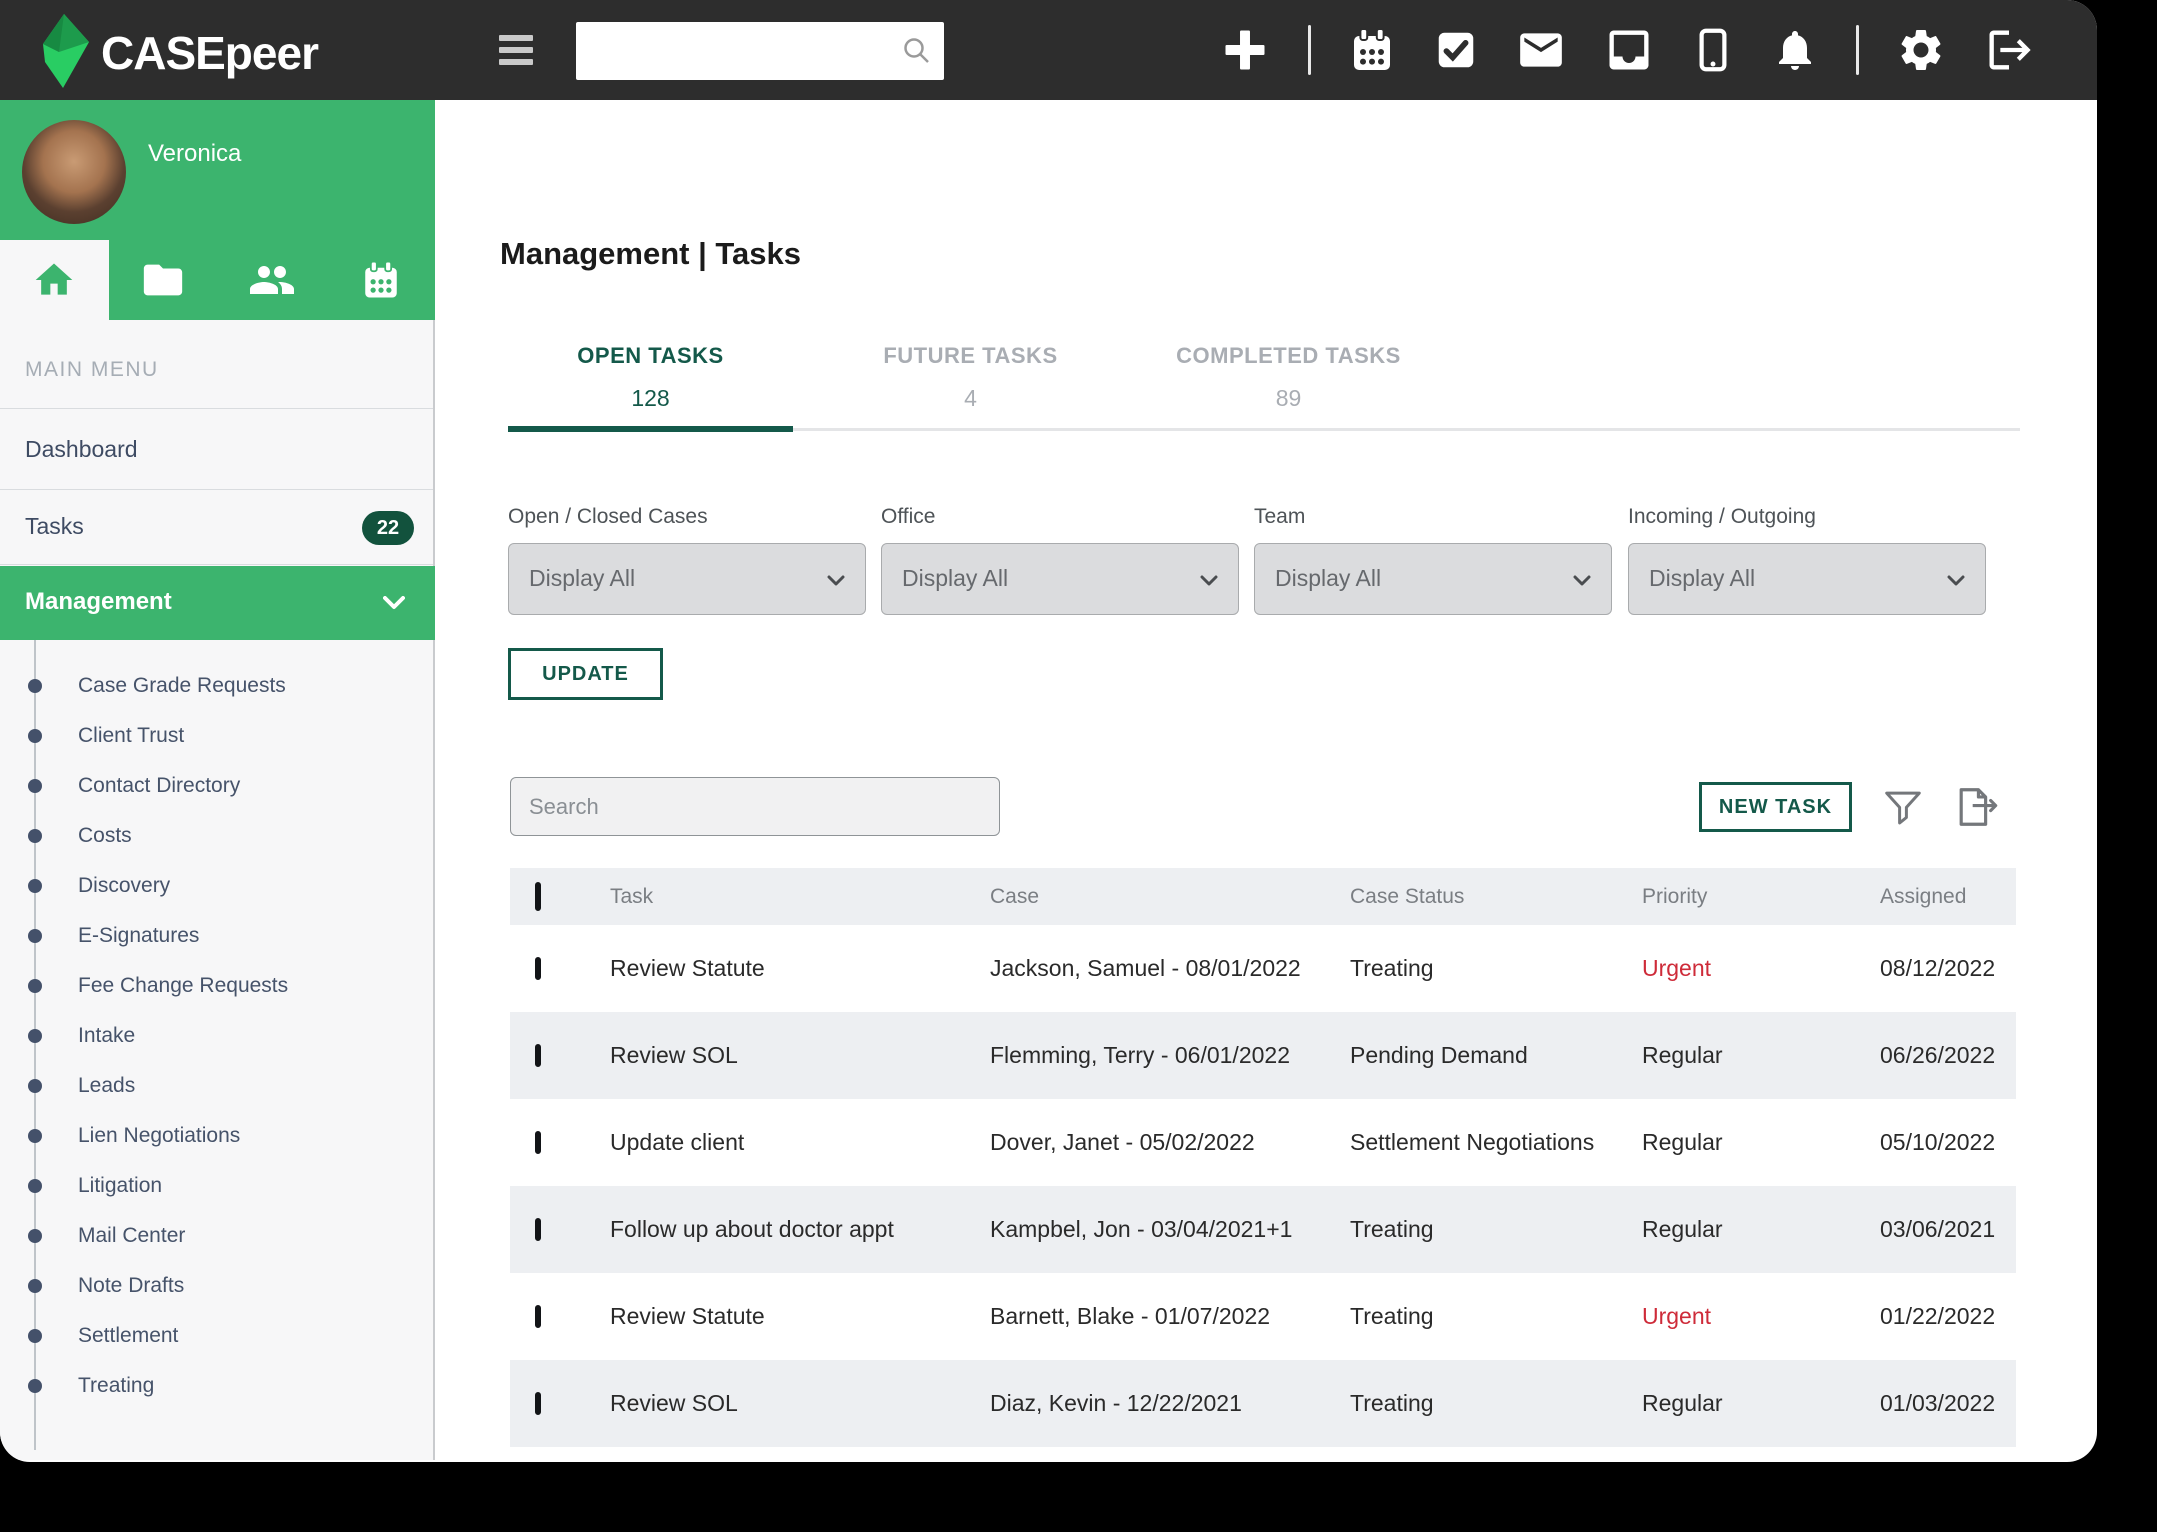 This screenshot has width=2157, height=1532. What do you see at coordinates (217, 1386) in the screenshot?
I see `submenu-item-treating: Treating` at bounding box center [217, 1386].